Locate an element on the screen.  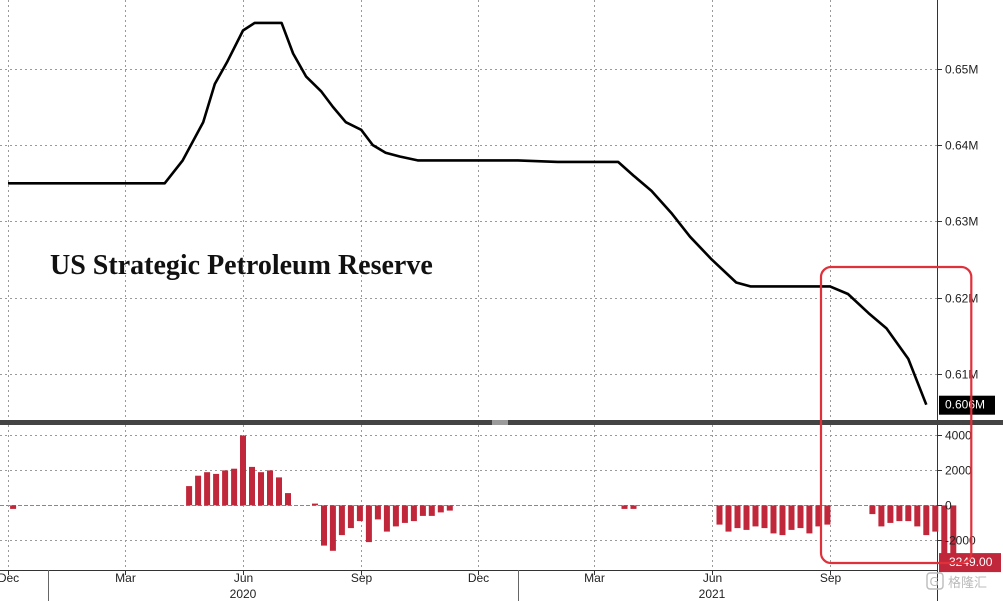
y-tick-label: 0.61M is located at coordinates (961, 375).